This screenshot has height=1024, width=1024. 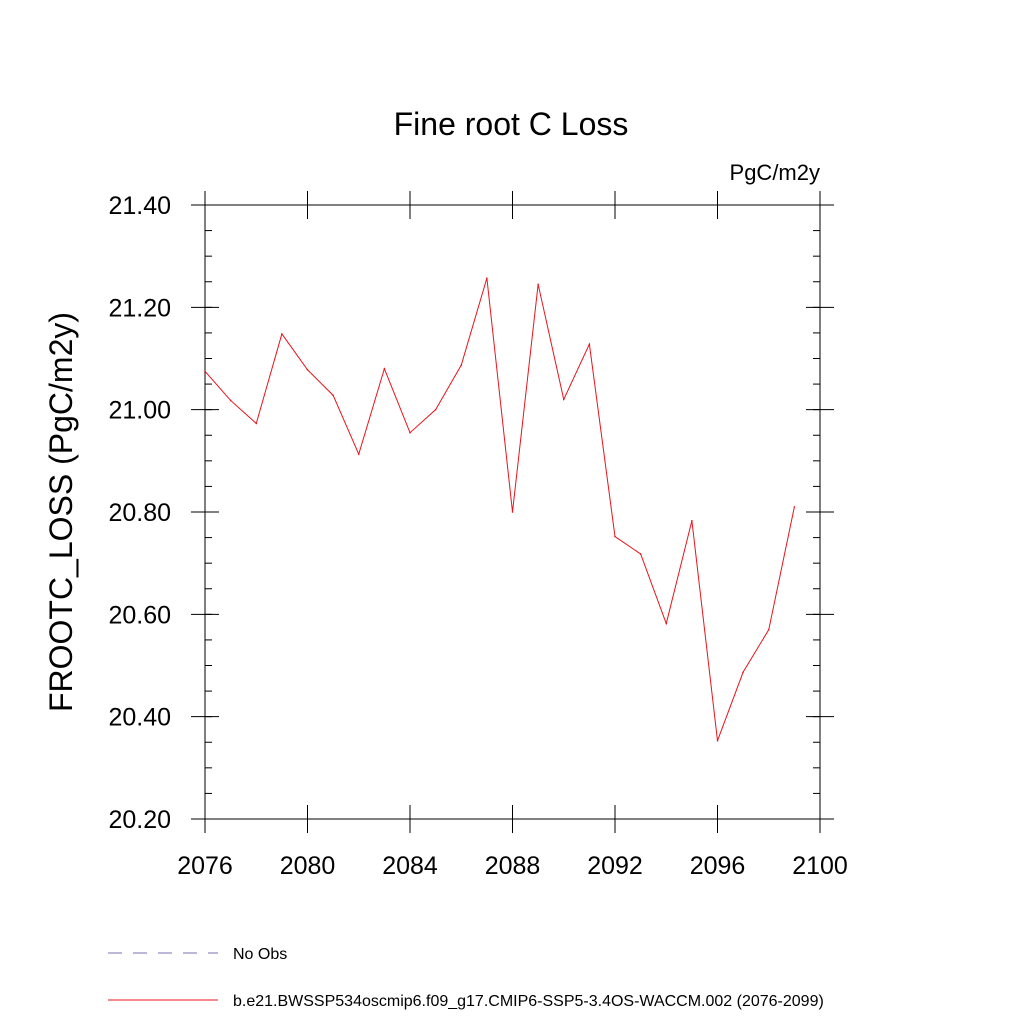 What do you see at coordinates (718, 866) in the screenshot?
I see `x-tick-label: 2096` at bounding box center [718, 866].